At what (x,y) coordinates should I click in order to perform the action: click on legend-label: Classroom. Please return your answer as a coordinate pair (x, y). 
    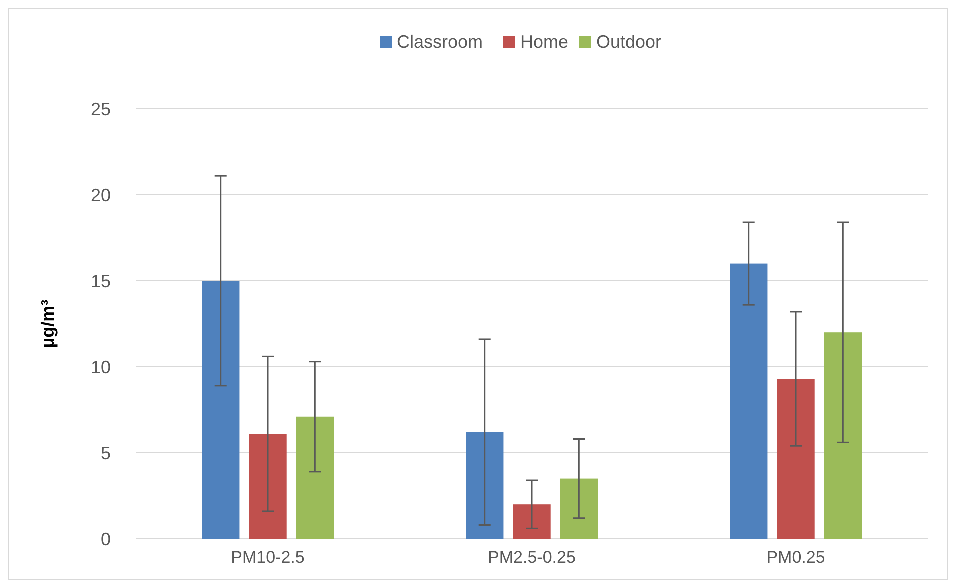
    Looking at the image, I should click on (440, 42).